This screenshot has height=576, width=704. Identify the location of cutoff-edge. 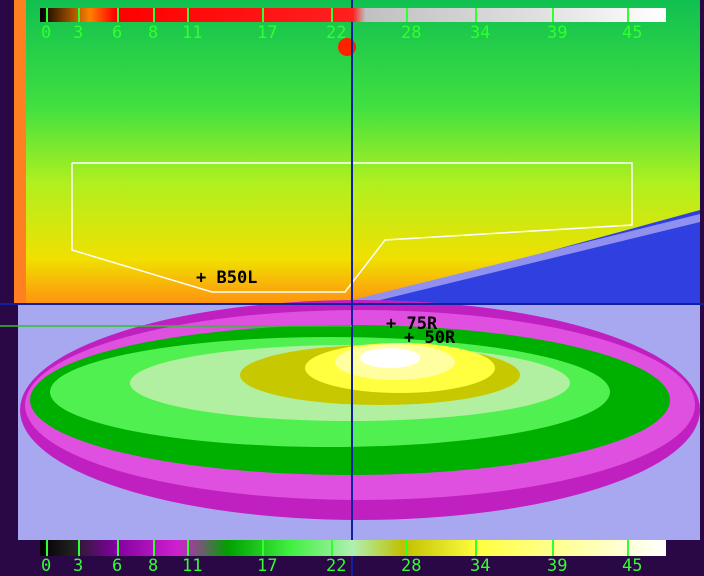
(526, 259).